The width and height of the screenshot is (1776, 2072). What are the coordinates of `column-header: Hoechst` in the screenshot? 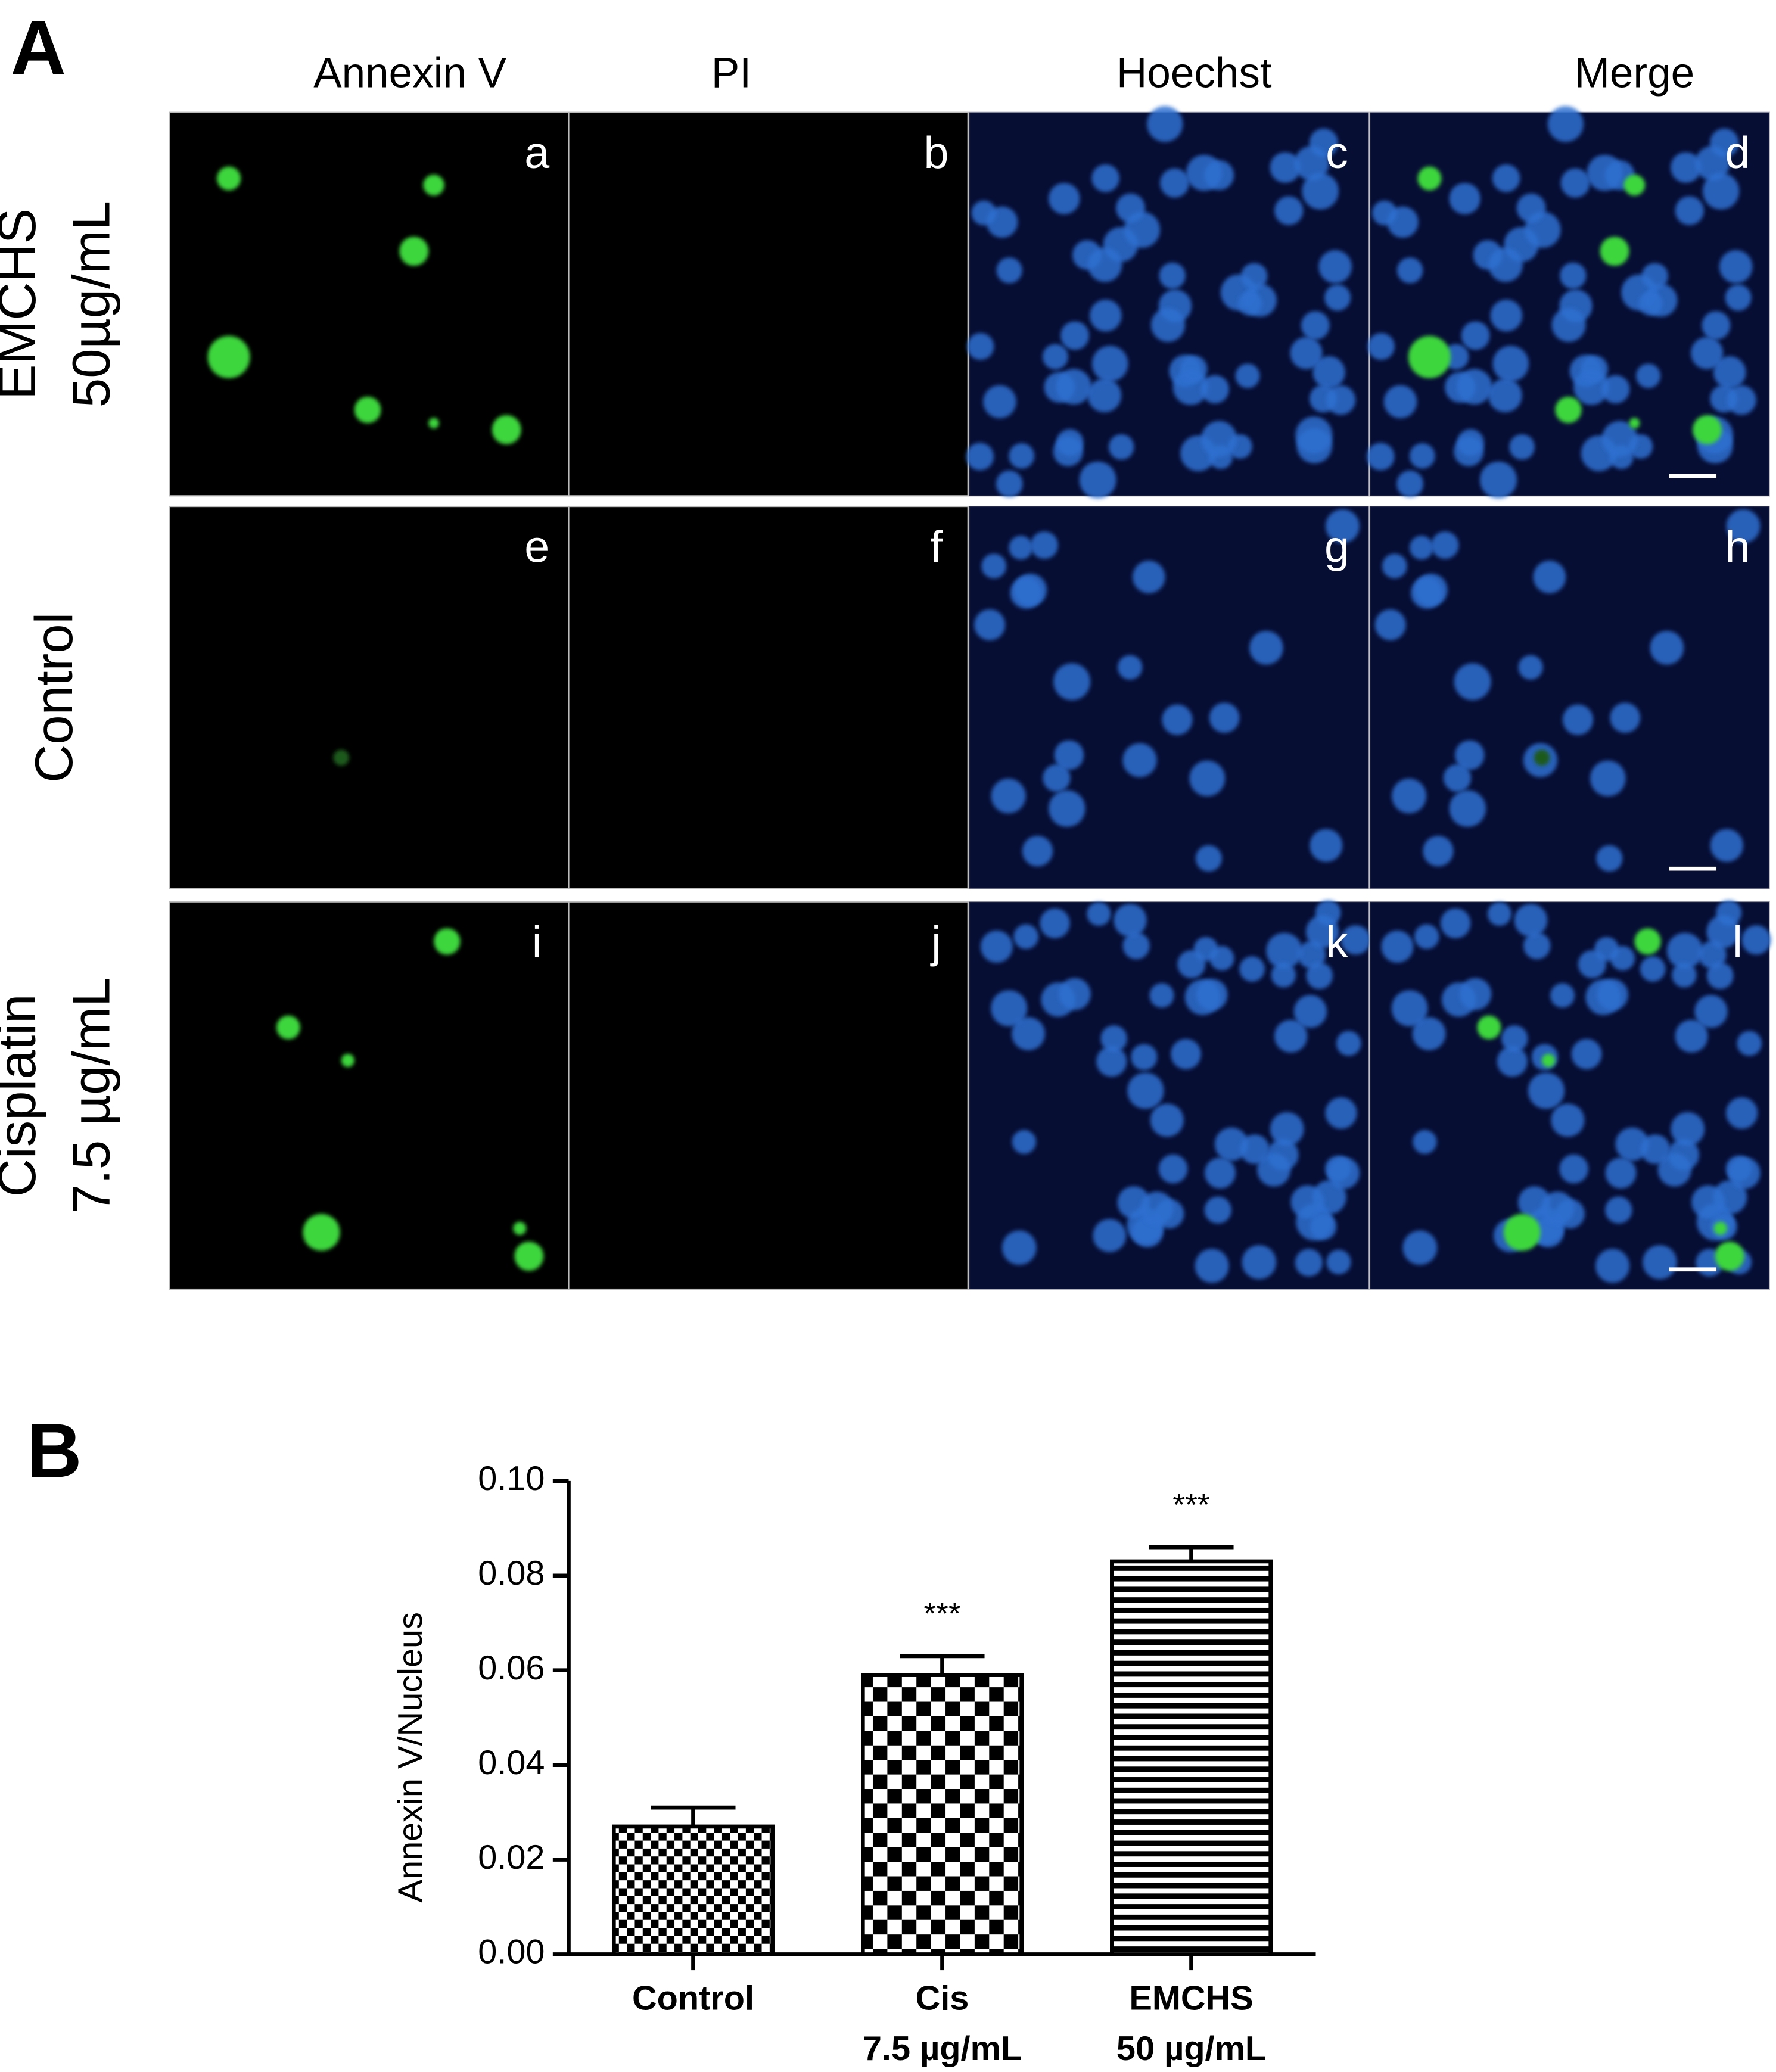 It's located at (1194, 73).